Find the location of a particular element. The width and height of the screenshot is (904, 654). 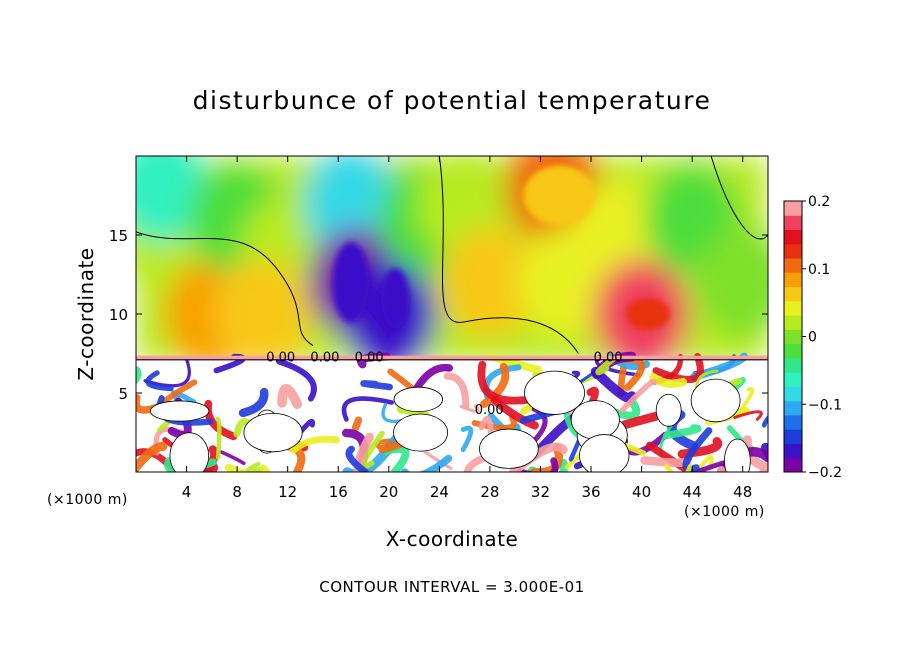

x-tick-label-3: 16 is located at coordinates (338, 492).